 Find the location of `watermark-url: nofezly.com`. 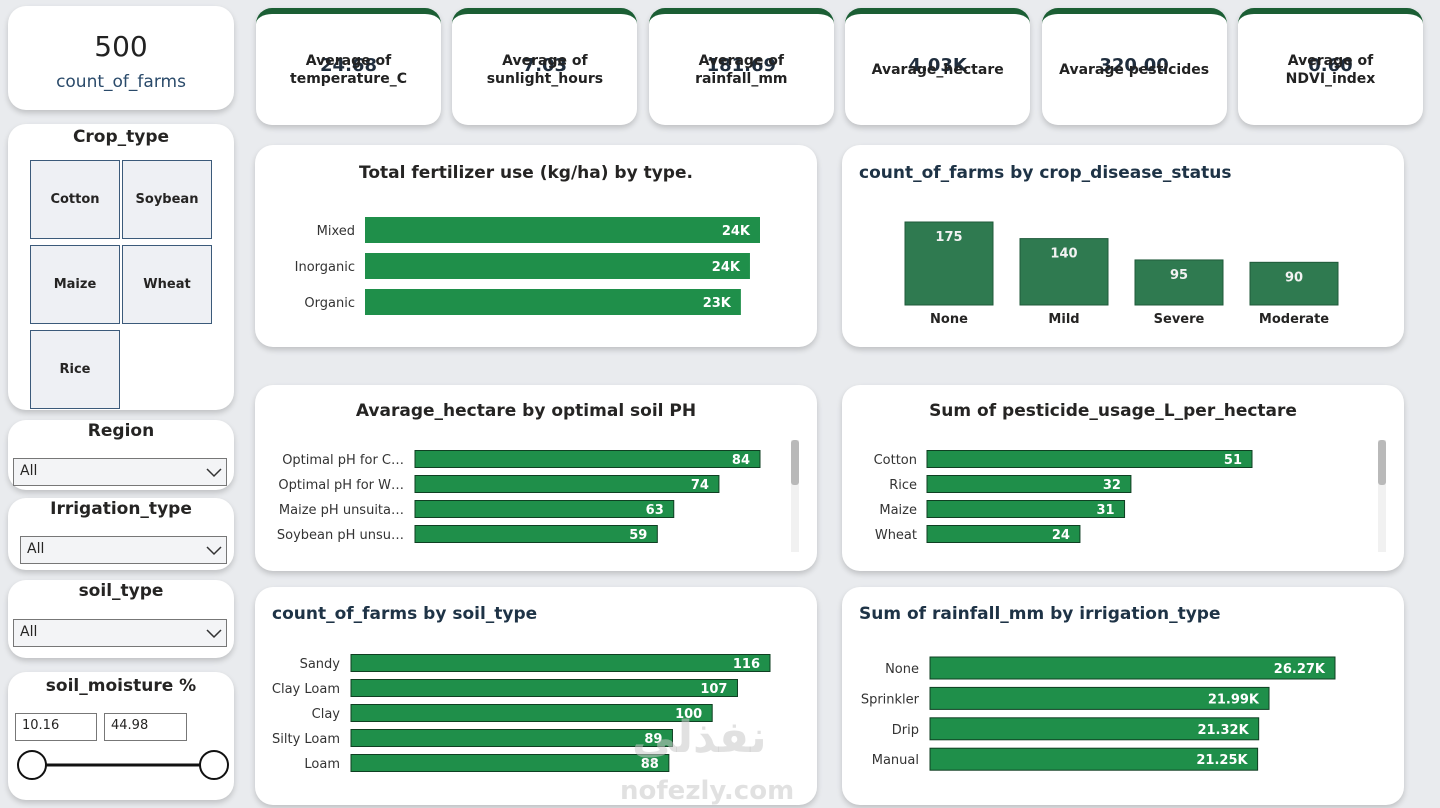

watermark-url: nofezly.com is located at coordinates (707, 791).